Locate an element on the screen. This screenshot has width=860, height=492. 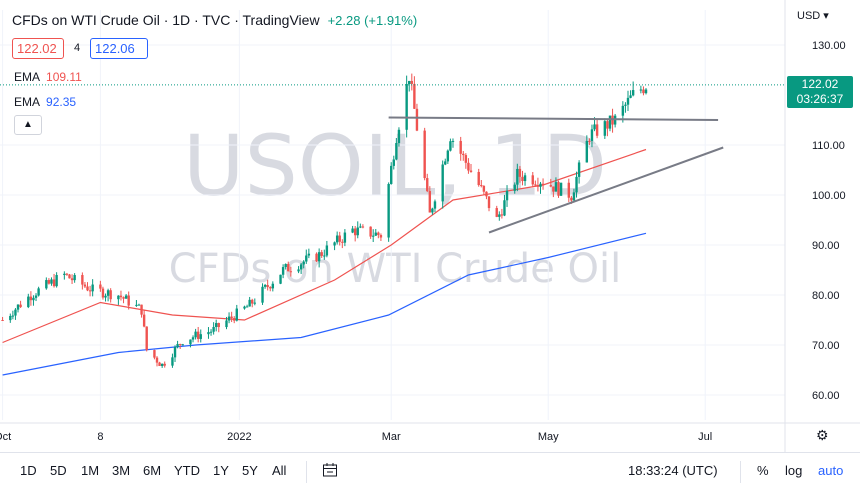
y-tick-label: 100.00 is located at coordinates (829, 196).